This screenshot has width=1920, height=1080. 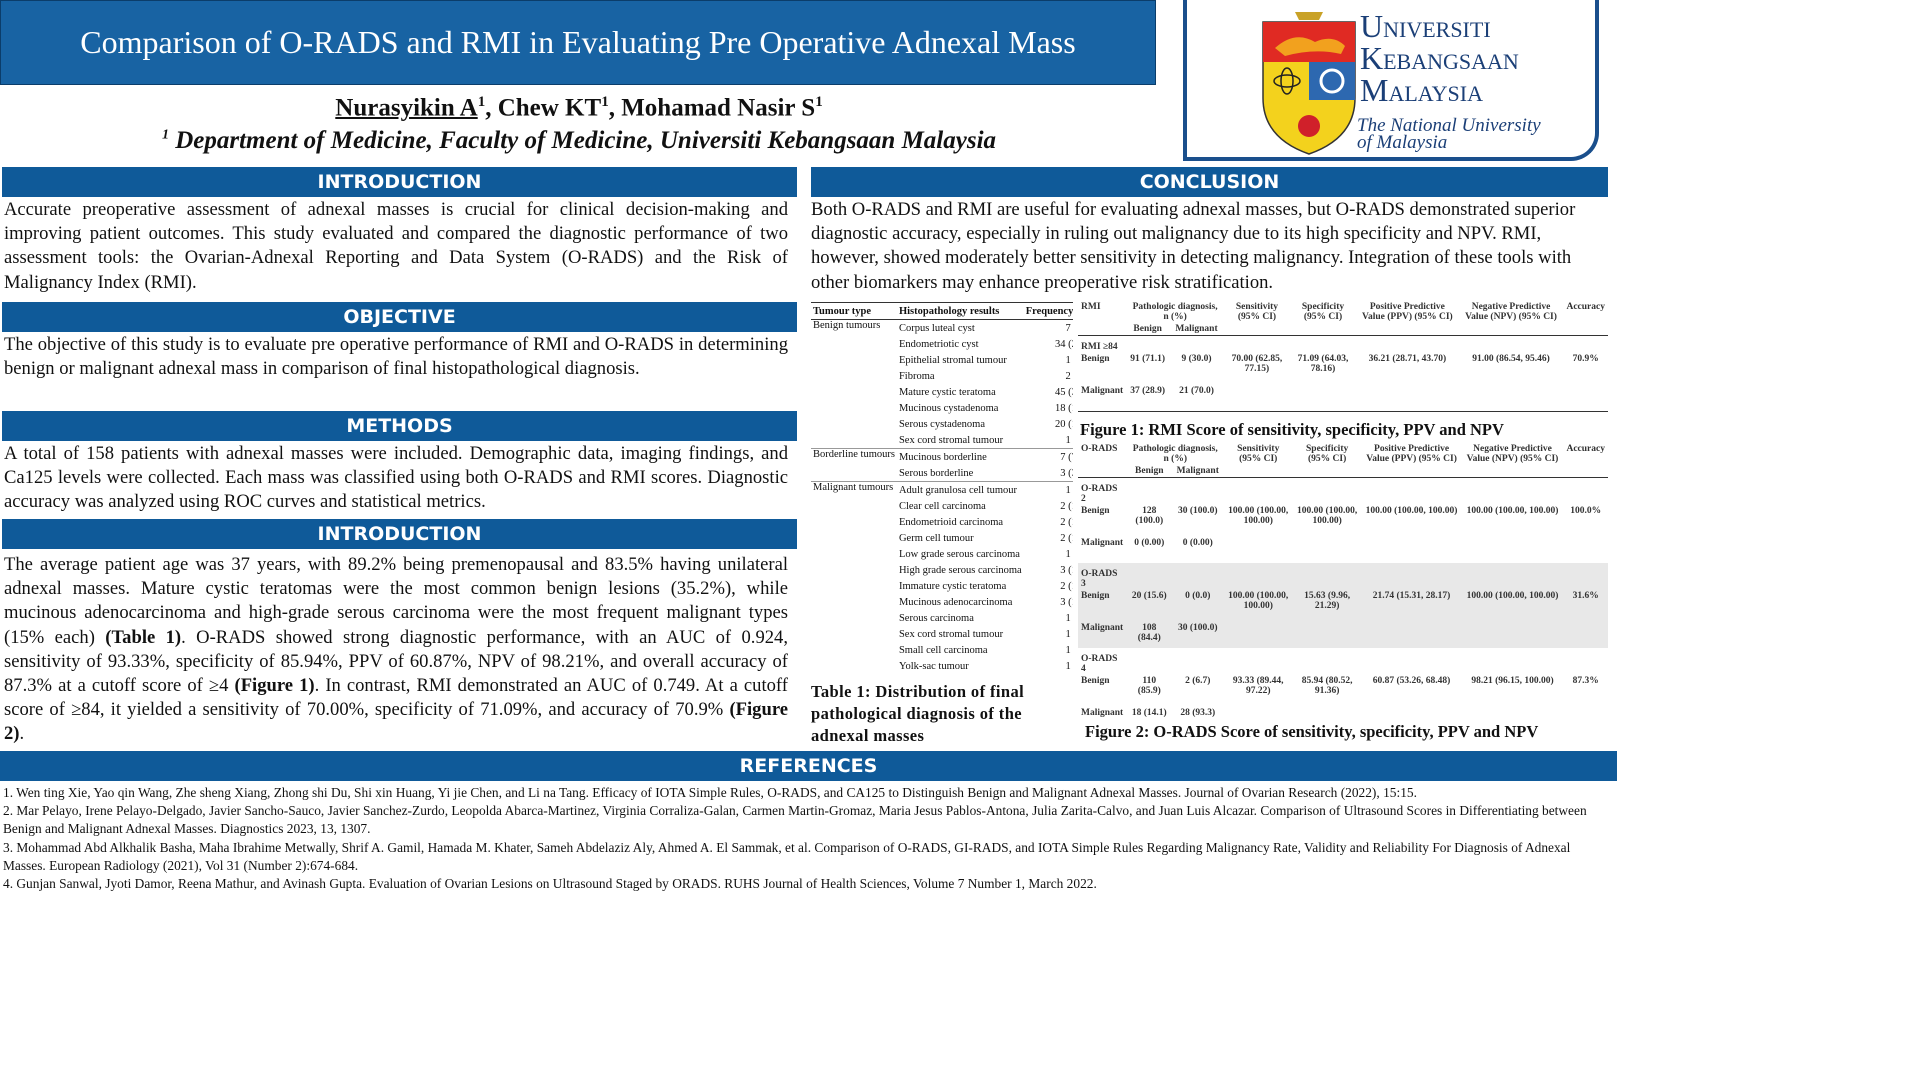 I want to click on column-header: Histopathology results, so click(x=949, y=311).